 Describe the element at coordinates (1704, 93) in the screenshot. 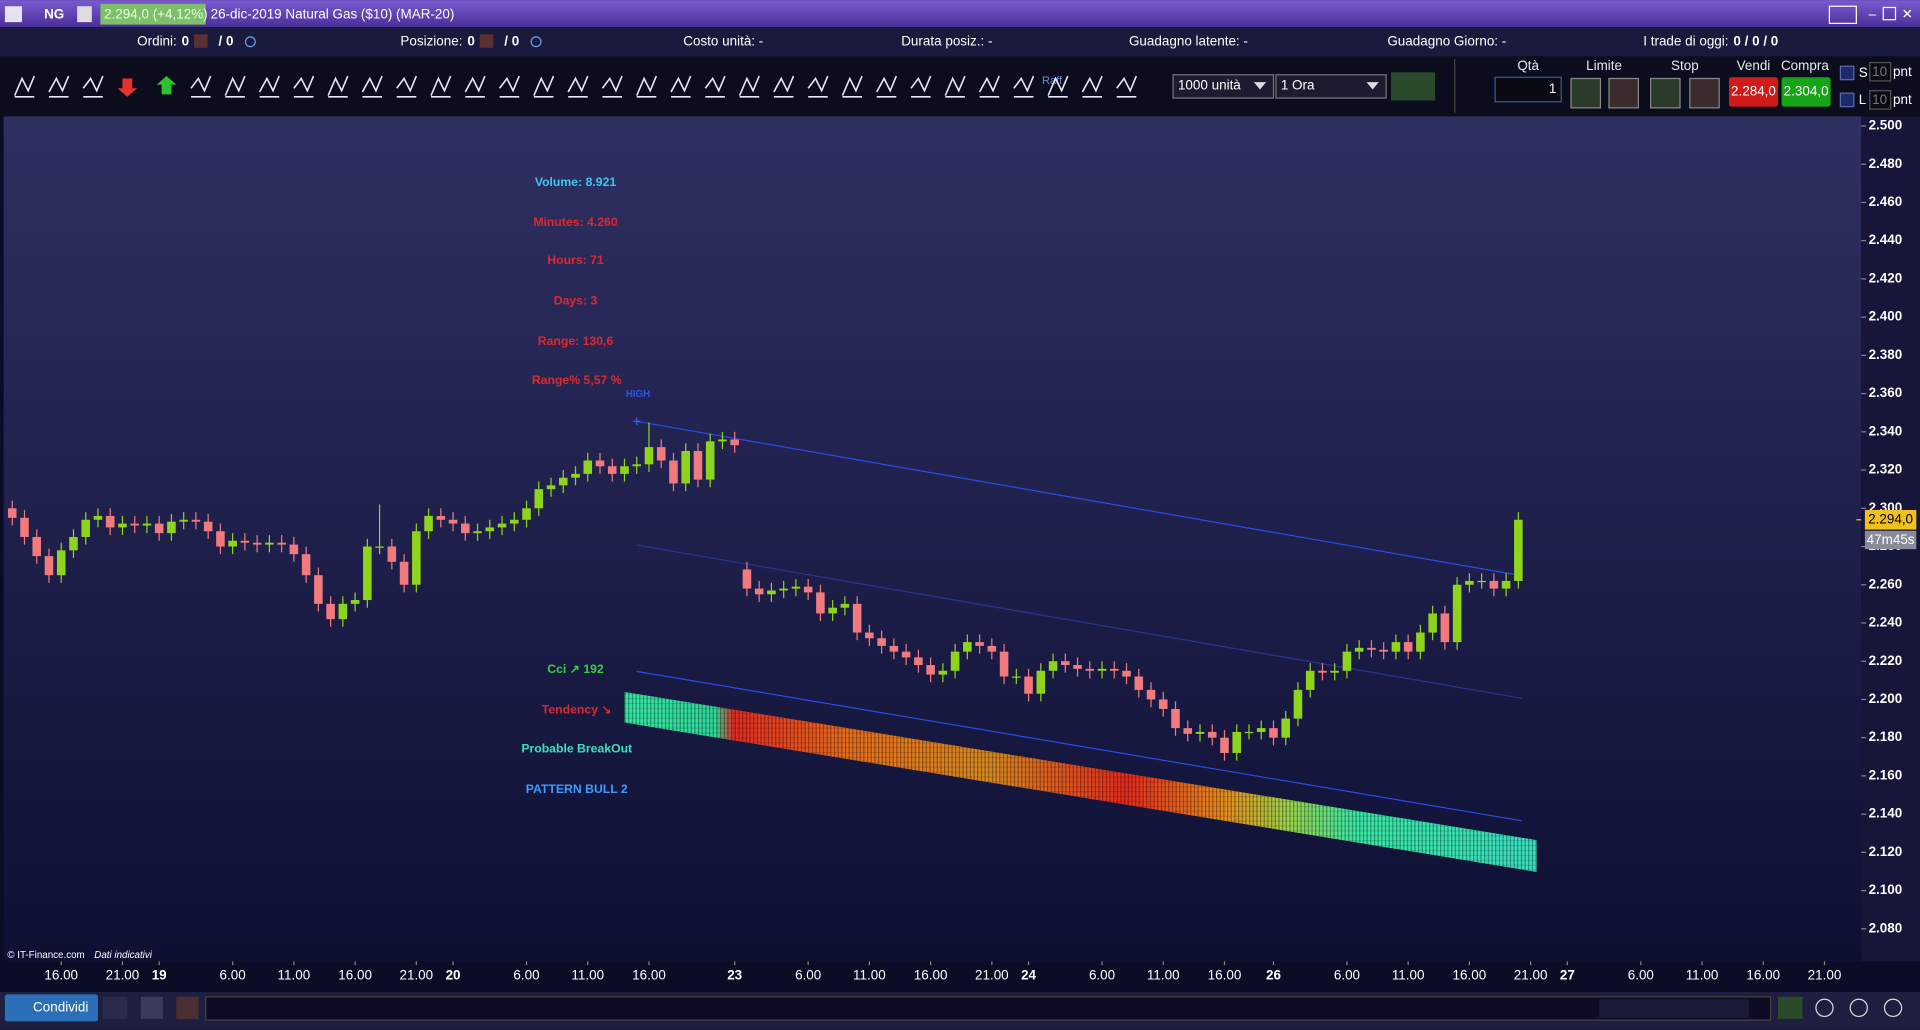

I see `stop-sell-button` at that location.